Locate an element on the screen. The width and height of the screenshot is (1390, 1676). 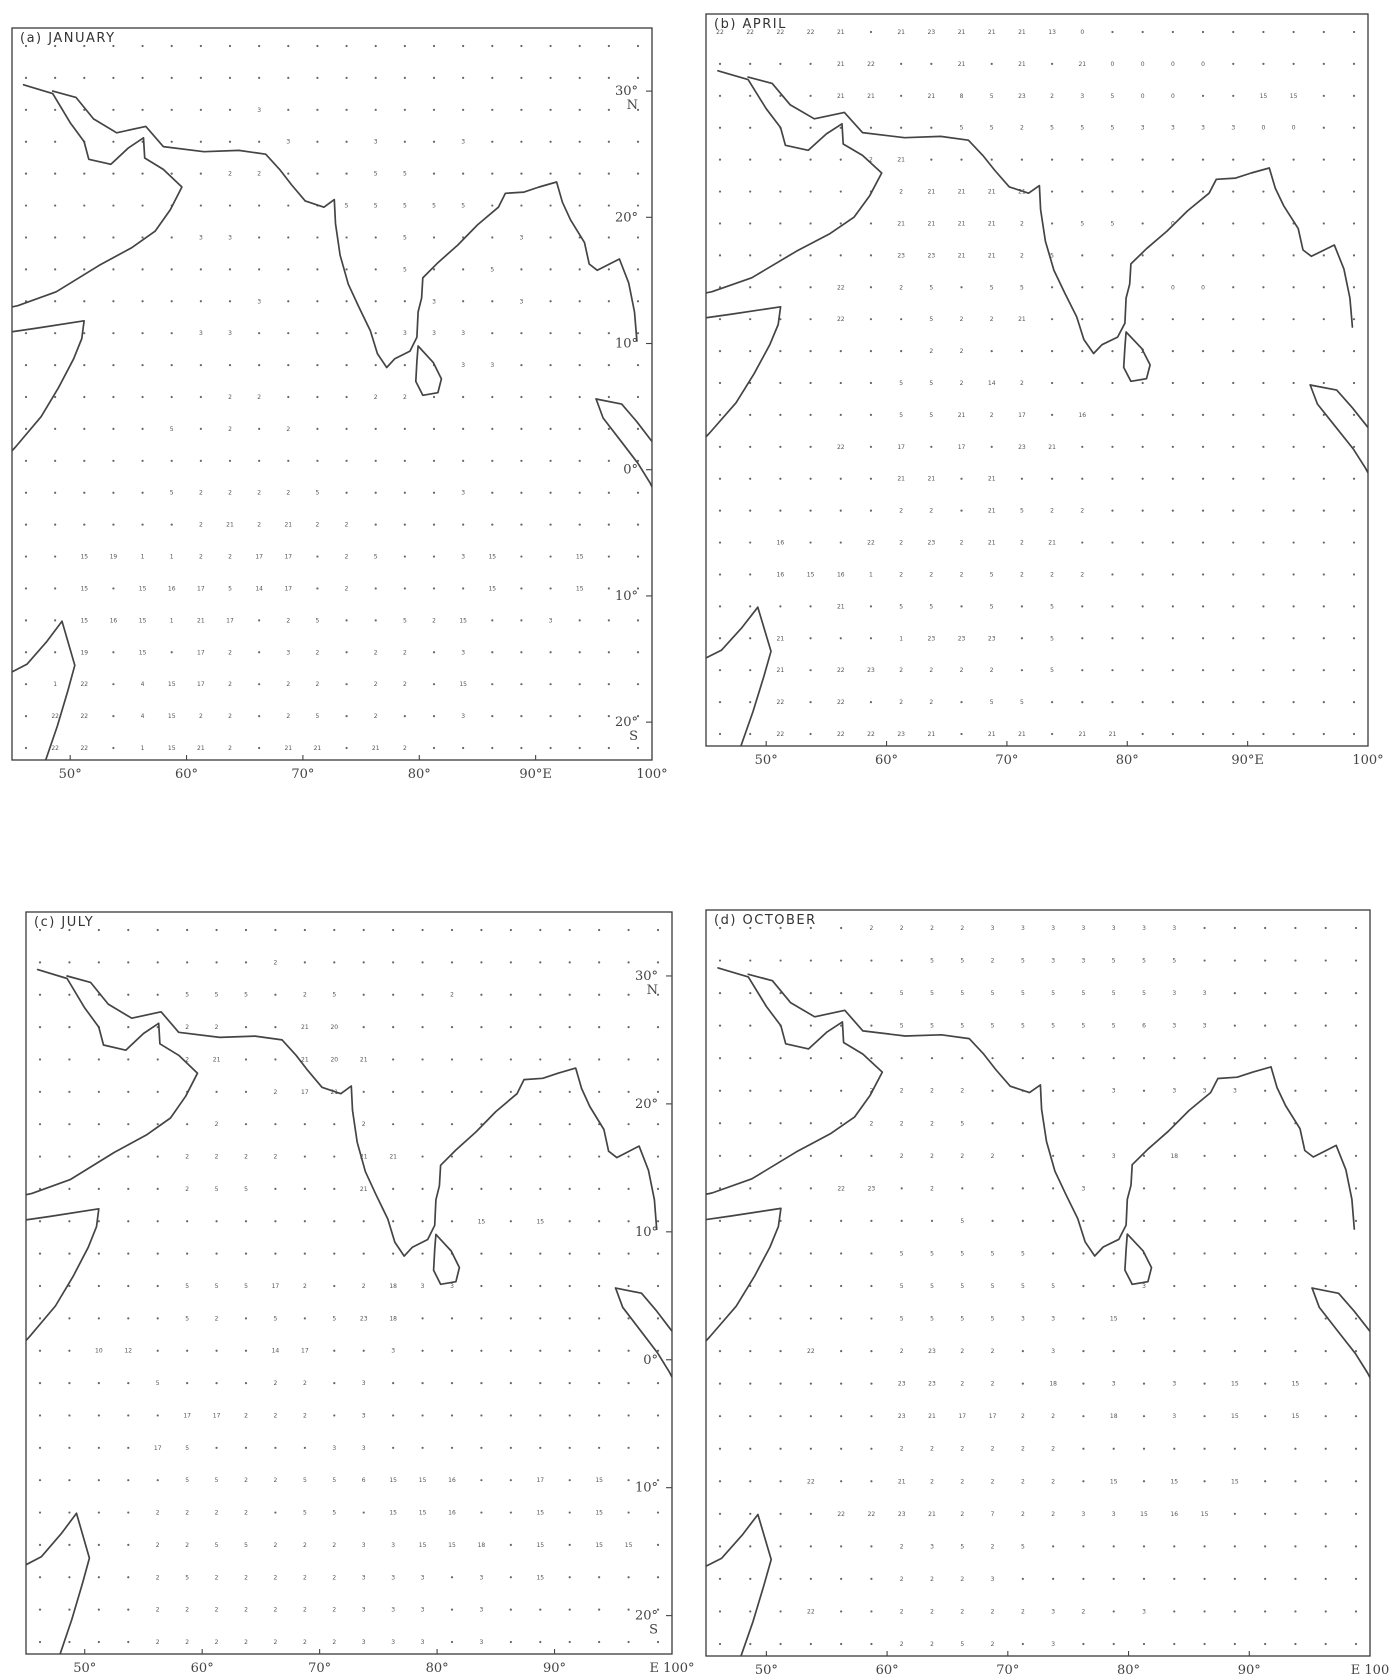
lat-tick-label: 10° is located at coordinates (626, 344).